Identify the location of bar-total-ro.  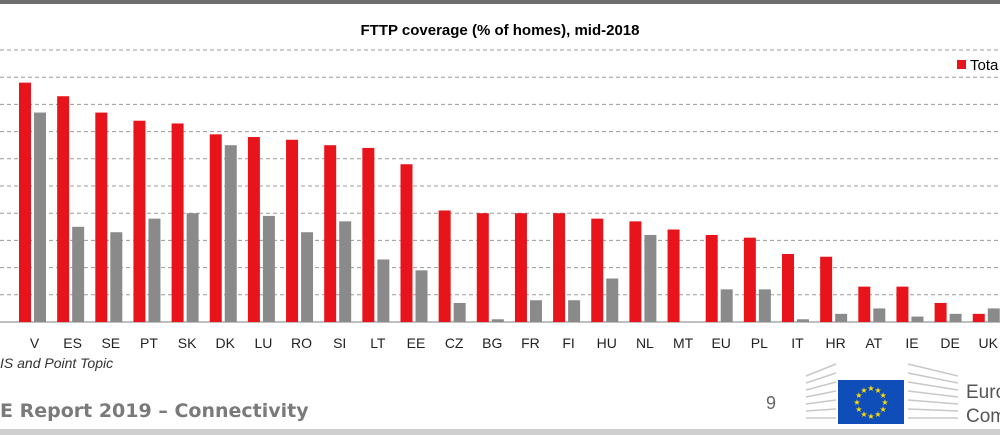
(292, 230).